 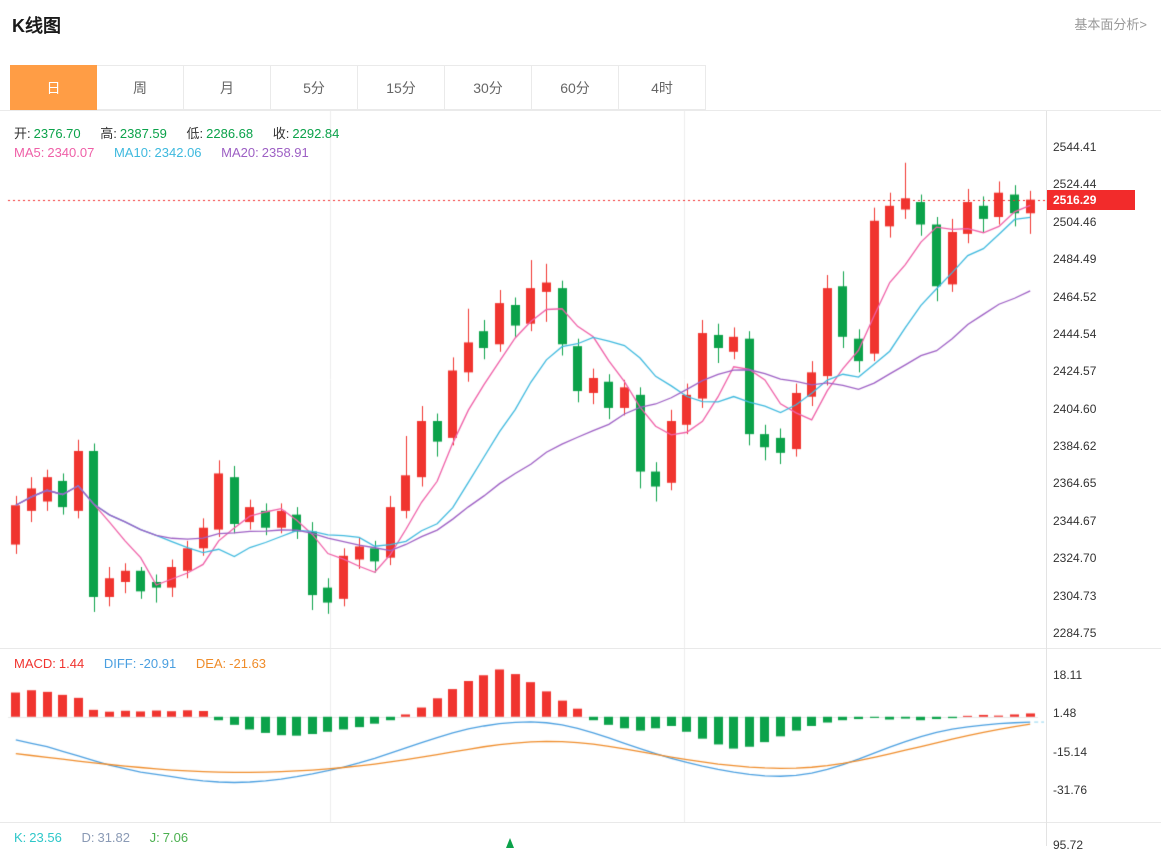 What do you see at coordinates (316, 133) in the screenshot?
I see `close-value: 2292.84` at bounding box center [316, 133].